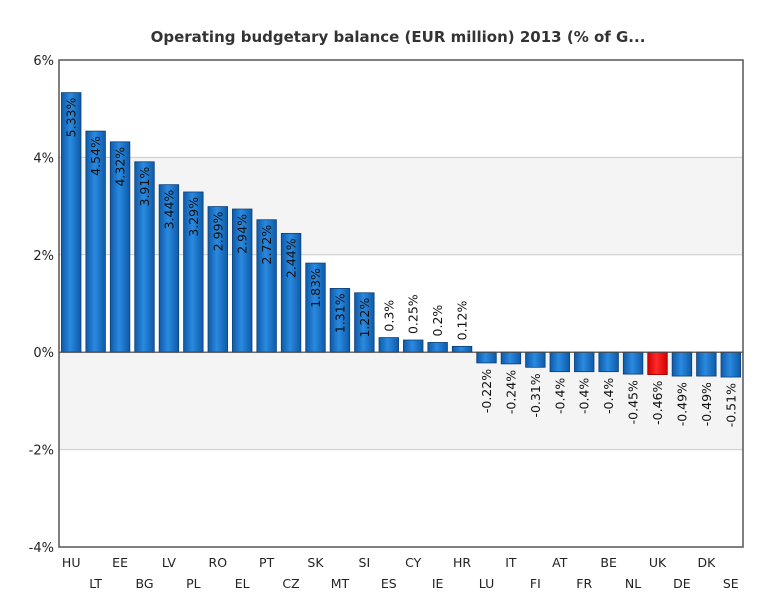  Describe the element at coordinates (608, 562) in the screenshot. I see `x-tick-label: BE` at that location.